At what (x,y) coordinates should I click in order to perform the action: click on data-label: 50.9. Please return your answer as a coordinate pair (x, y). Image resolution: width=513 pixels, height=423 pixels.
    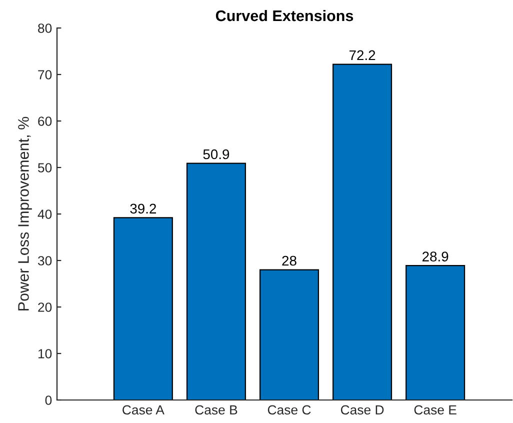
    Looking at the image, I should click on (216, 154).